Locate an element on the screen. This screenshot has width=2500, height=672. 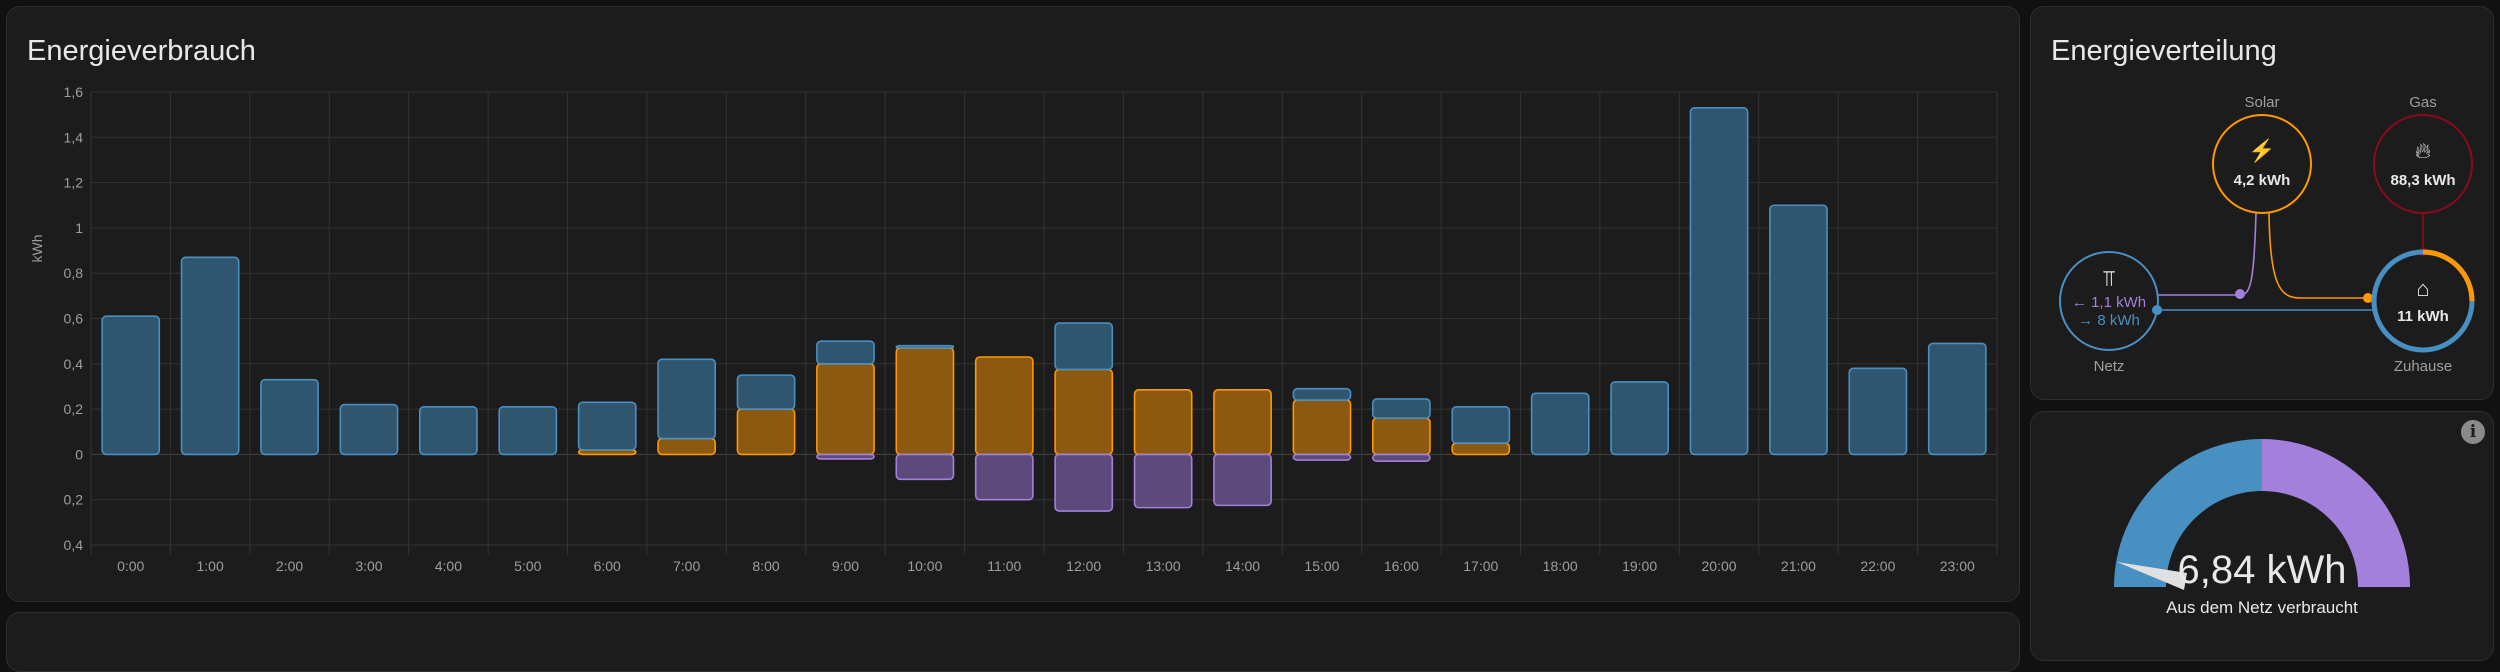
x-tick-label: 18:00 is located at coordinates (1560, 566).